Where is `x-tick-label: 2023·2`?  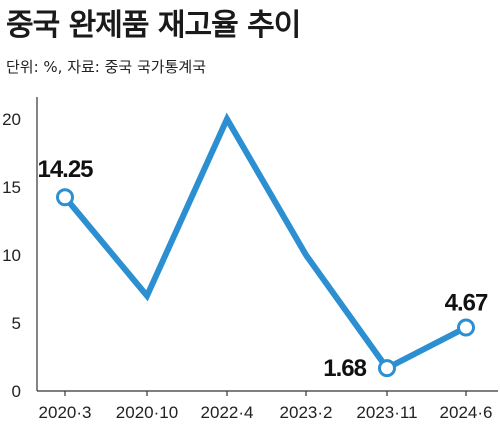
x-tick-label: 2023·2 is located at coordinates (306, 412).